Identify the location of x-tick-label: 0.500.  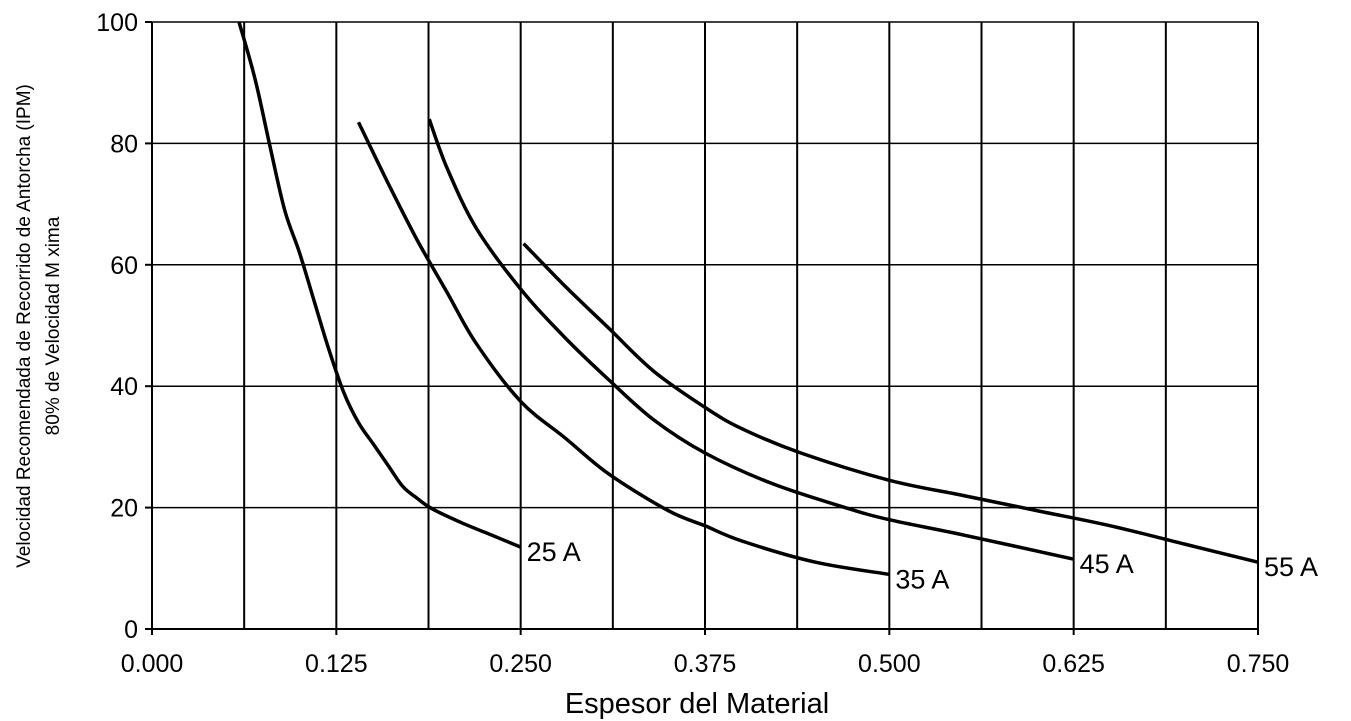
(889, 664).